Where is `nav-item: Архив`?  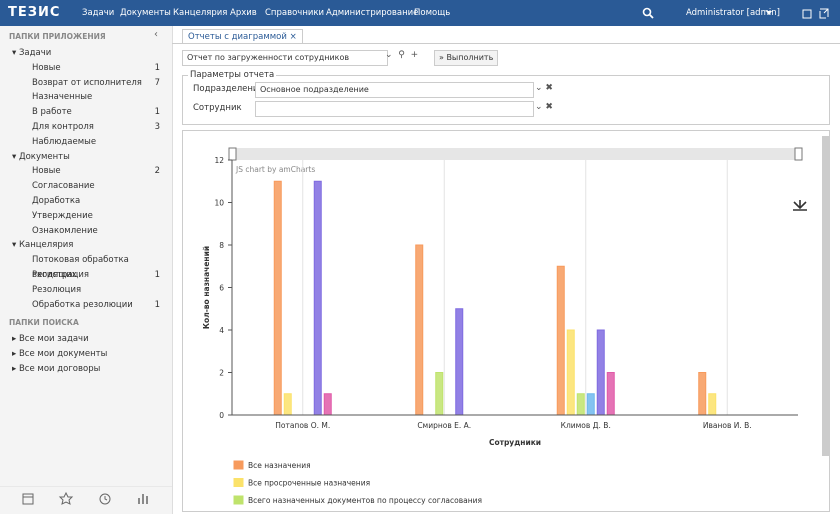
nav-item: Архив is located at coordinates (243, 13).